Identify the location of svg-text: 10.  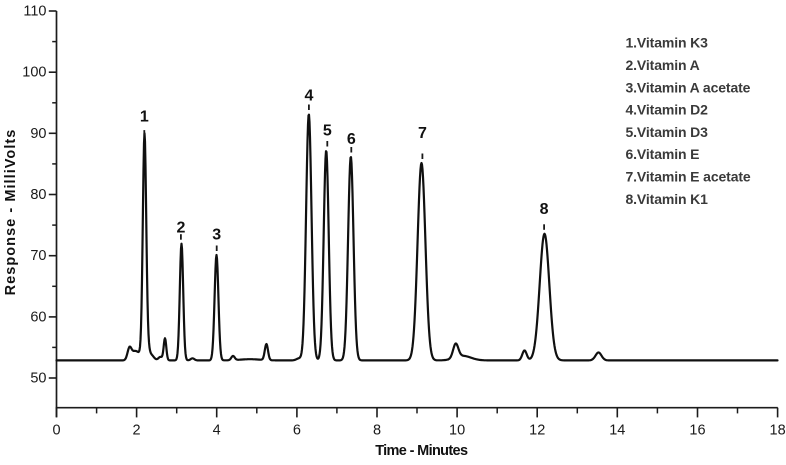
(457, 431).